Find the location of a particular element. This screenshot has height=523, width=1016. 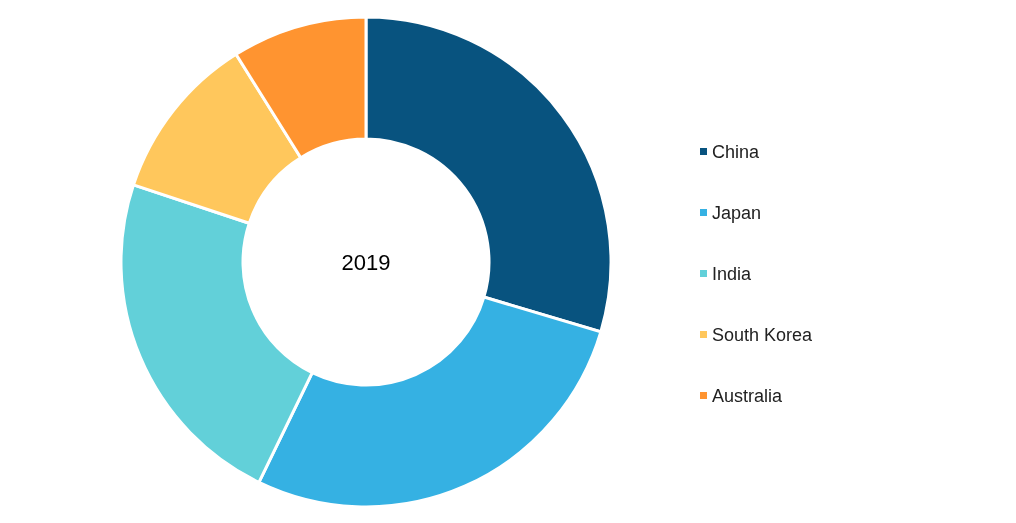

legend-label: Japan is located at coordinates (737, 213).